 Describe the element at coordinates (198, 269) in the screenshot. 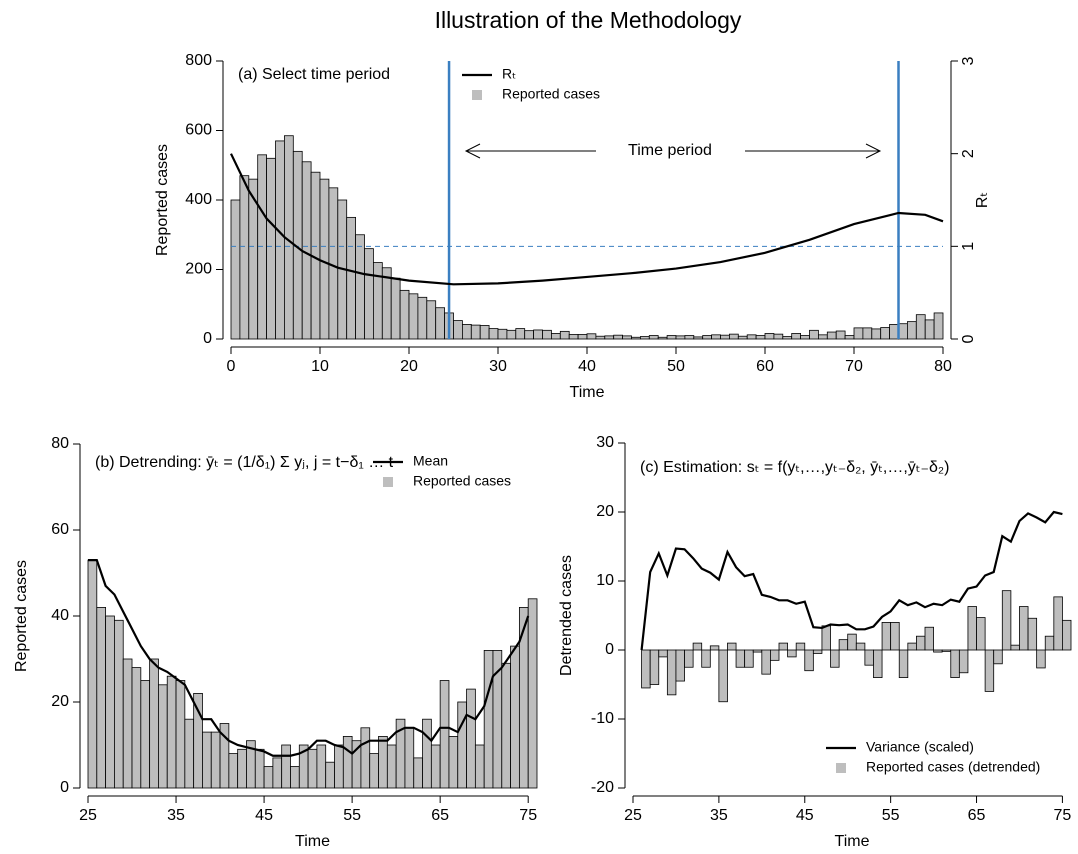

I see `y-tick-label: 200` at that location.